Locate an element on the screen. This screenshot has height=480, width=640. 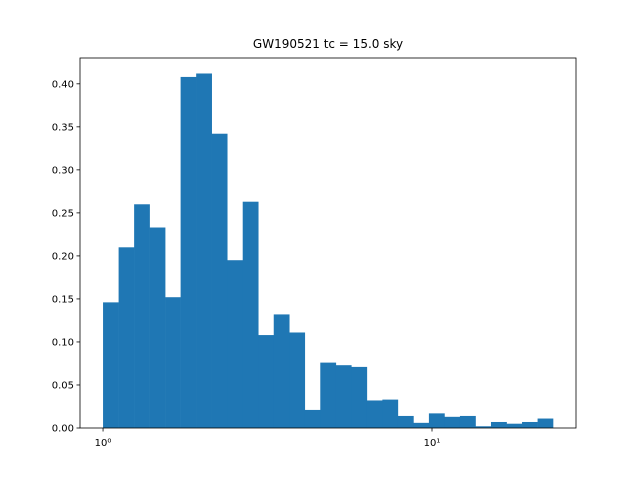
y-tick-label: 0.00 is located at coordinates (63, 429).